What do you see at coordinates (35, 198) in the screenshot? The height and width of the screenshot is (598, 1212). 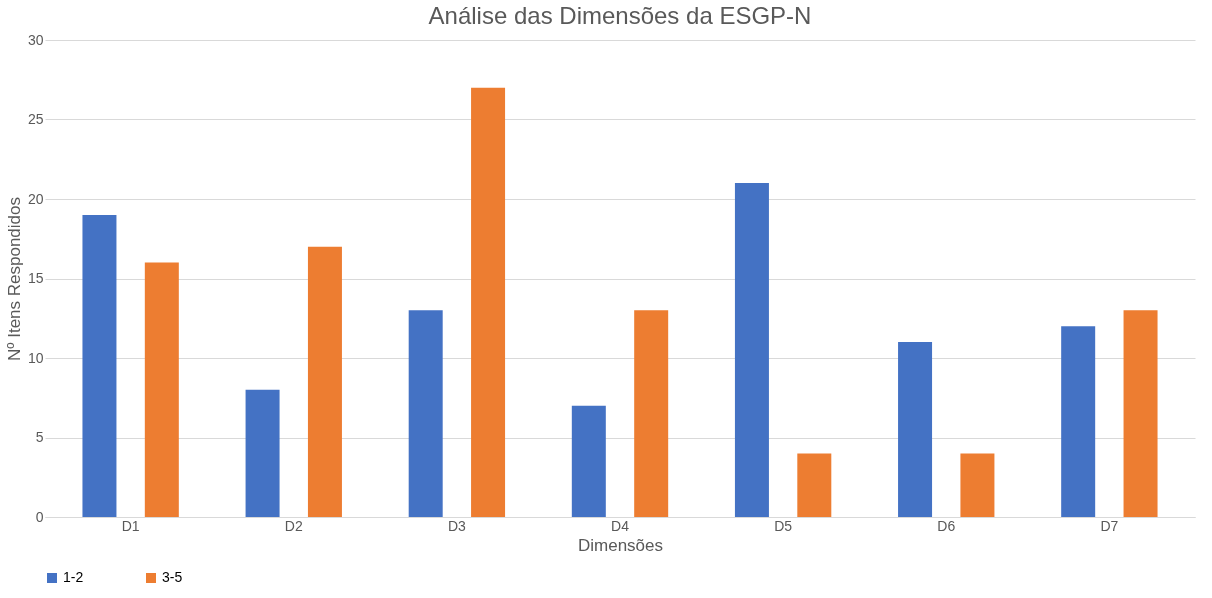 I see `y-tick-label: 20` at bounding box center [35, 198].